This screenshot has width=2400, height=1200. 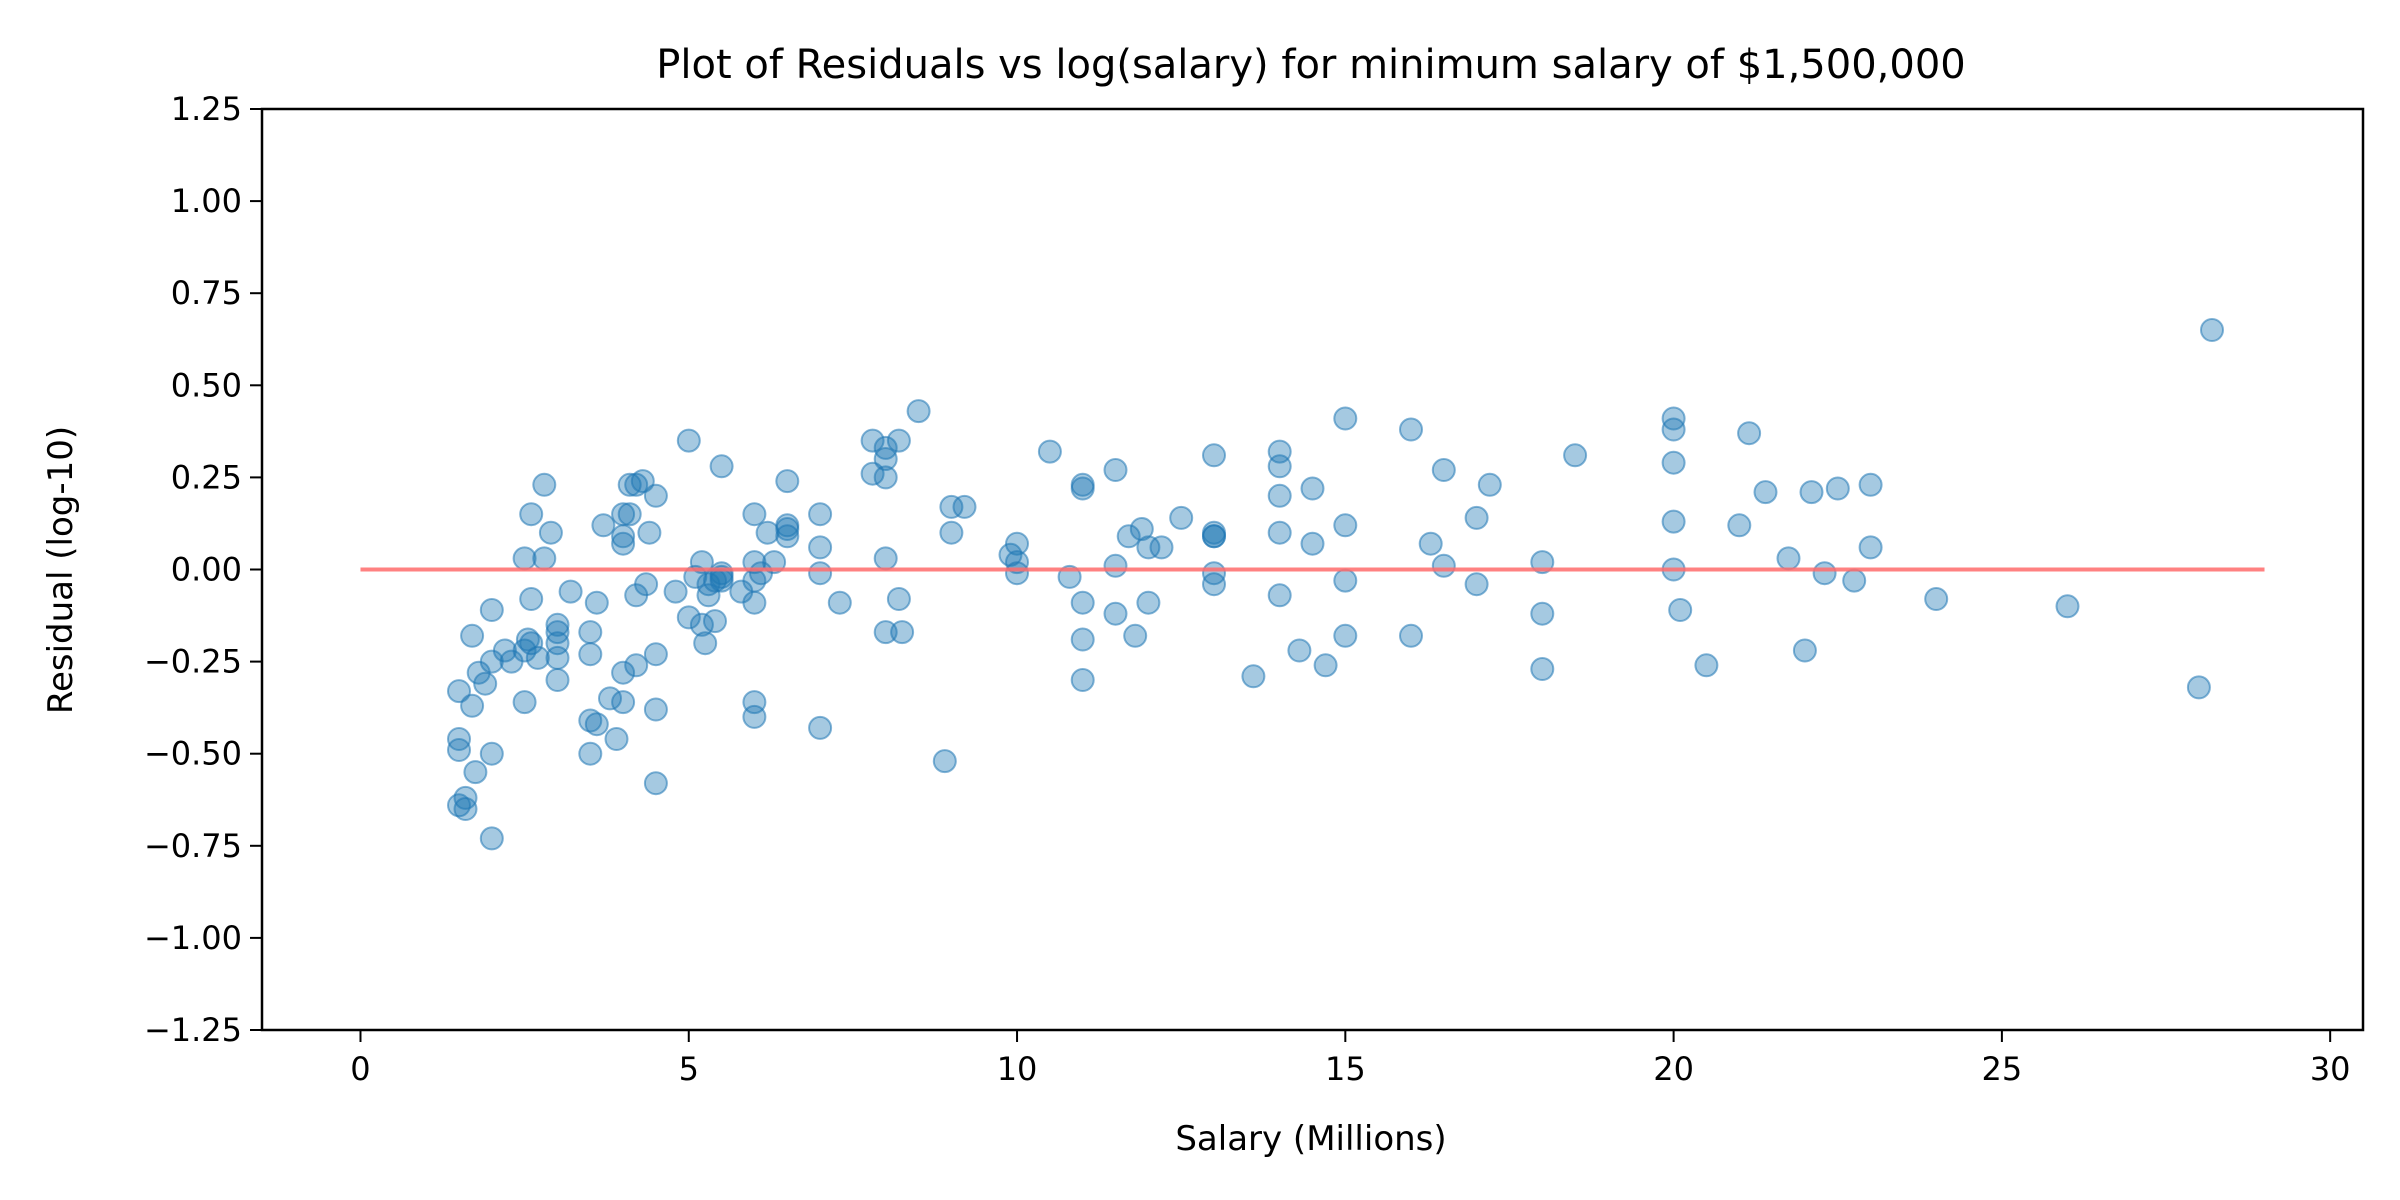 I want to click on y-tick-label: 0.50, so click(x=206, y=385).